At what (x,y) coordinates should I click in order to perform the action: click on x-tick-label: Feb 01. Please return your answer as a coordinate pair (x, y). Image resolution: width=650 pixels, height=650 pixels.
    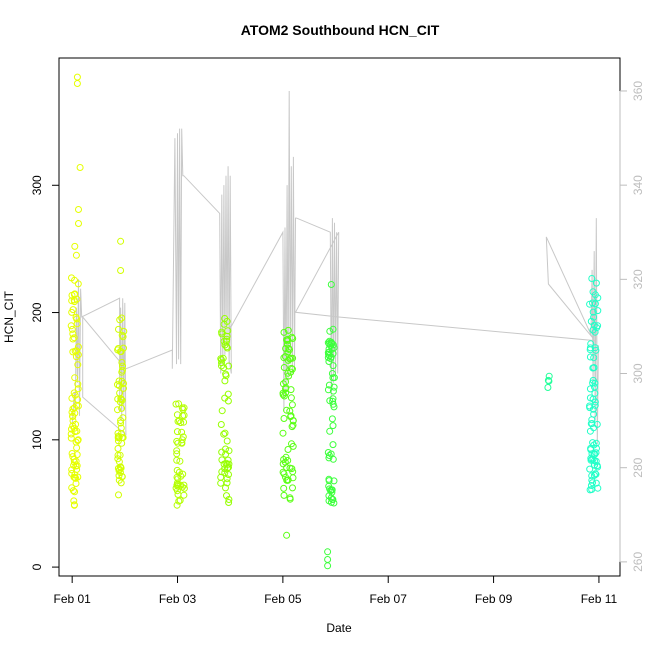
    Looking at the image, I should click on (72, 599).